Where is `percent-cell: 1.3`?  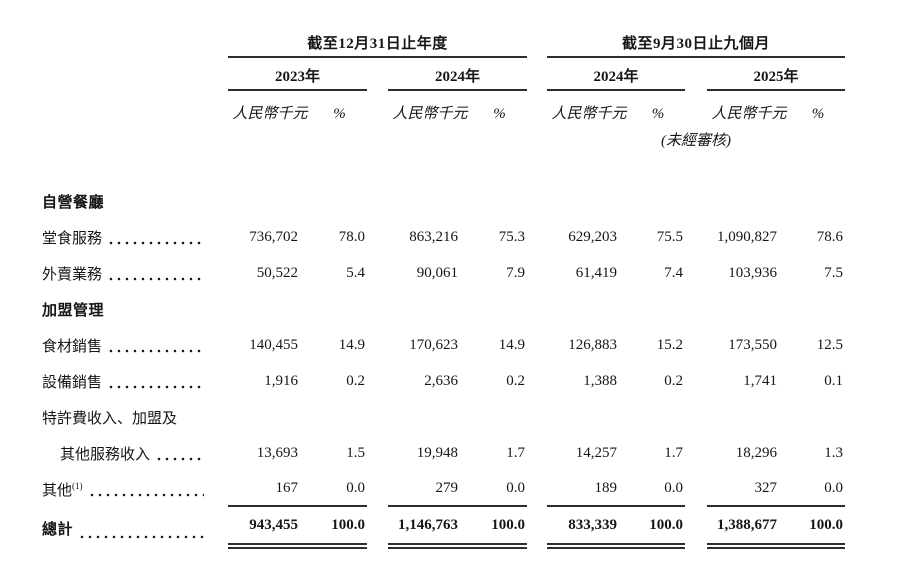
percent-cell: 1.3 is located at coordinates (833, 452).